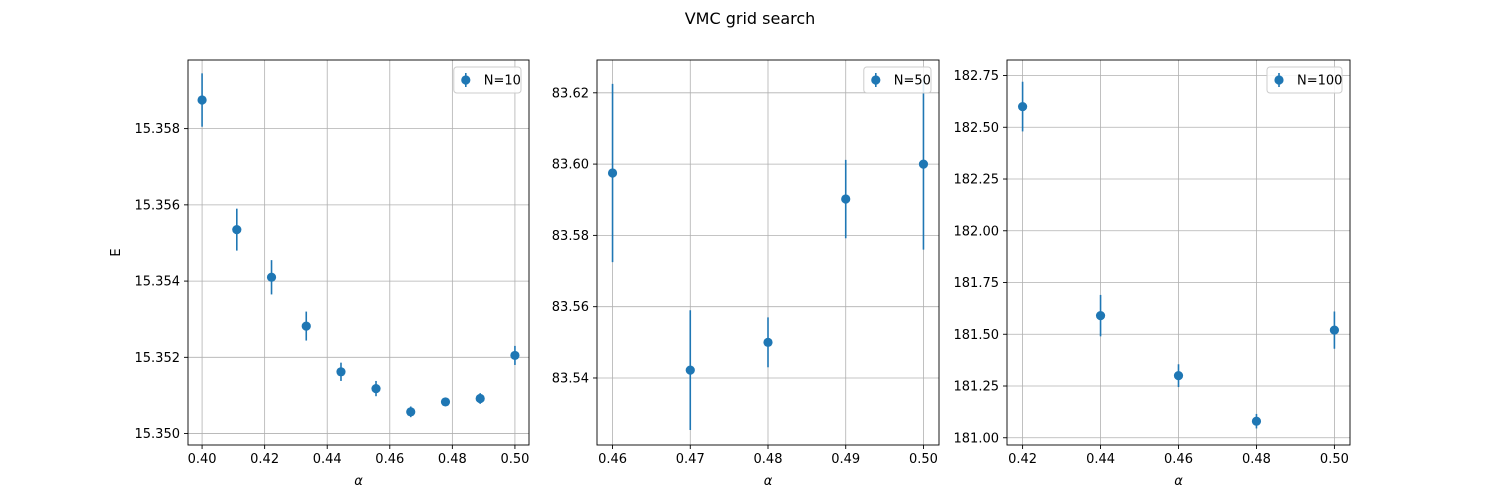  Describe the element at coordinates (570, 93) in the screenshot. I see `y-tick-label: 83.62` at that location.